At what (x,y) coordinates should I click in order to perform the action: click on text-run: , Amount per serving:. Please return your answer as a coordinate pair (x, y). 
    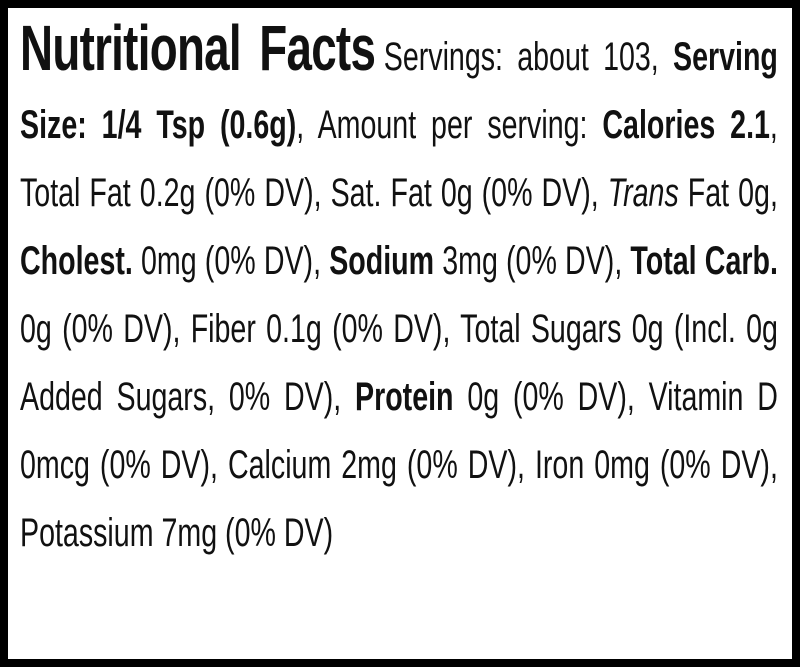
    Looking at the image, I should click on (449, 125).